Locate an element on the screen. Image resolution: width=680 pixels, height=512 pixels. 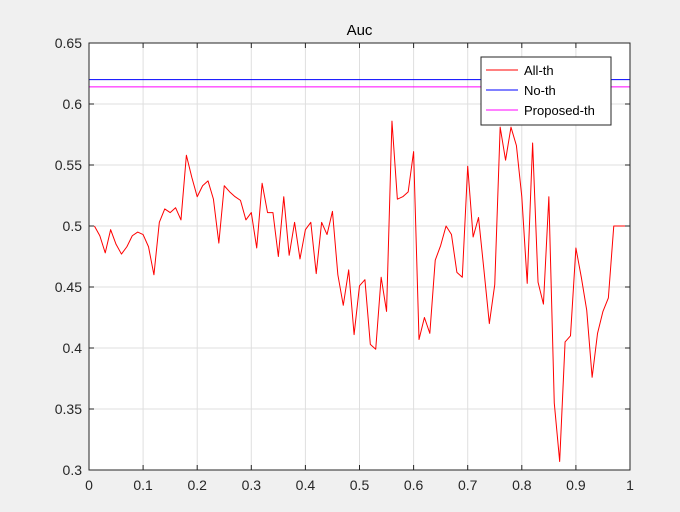
y-tick-label: 0.35 is located at coordinates (68, 409).